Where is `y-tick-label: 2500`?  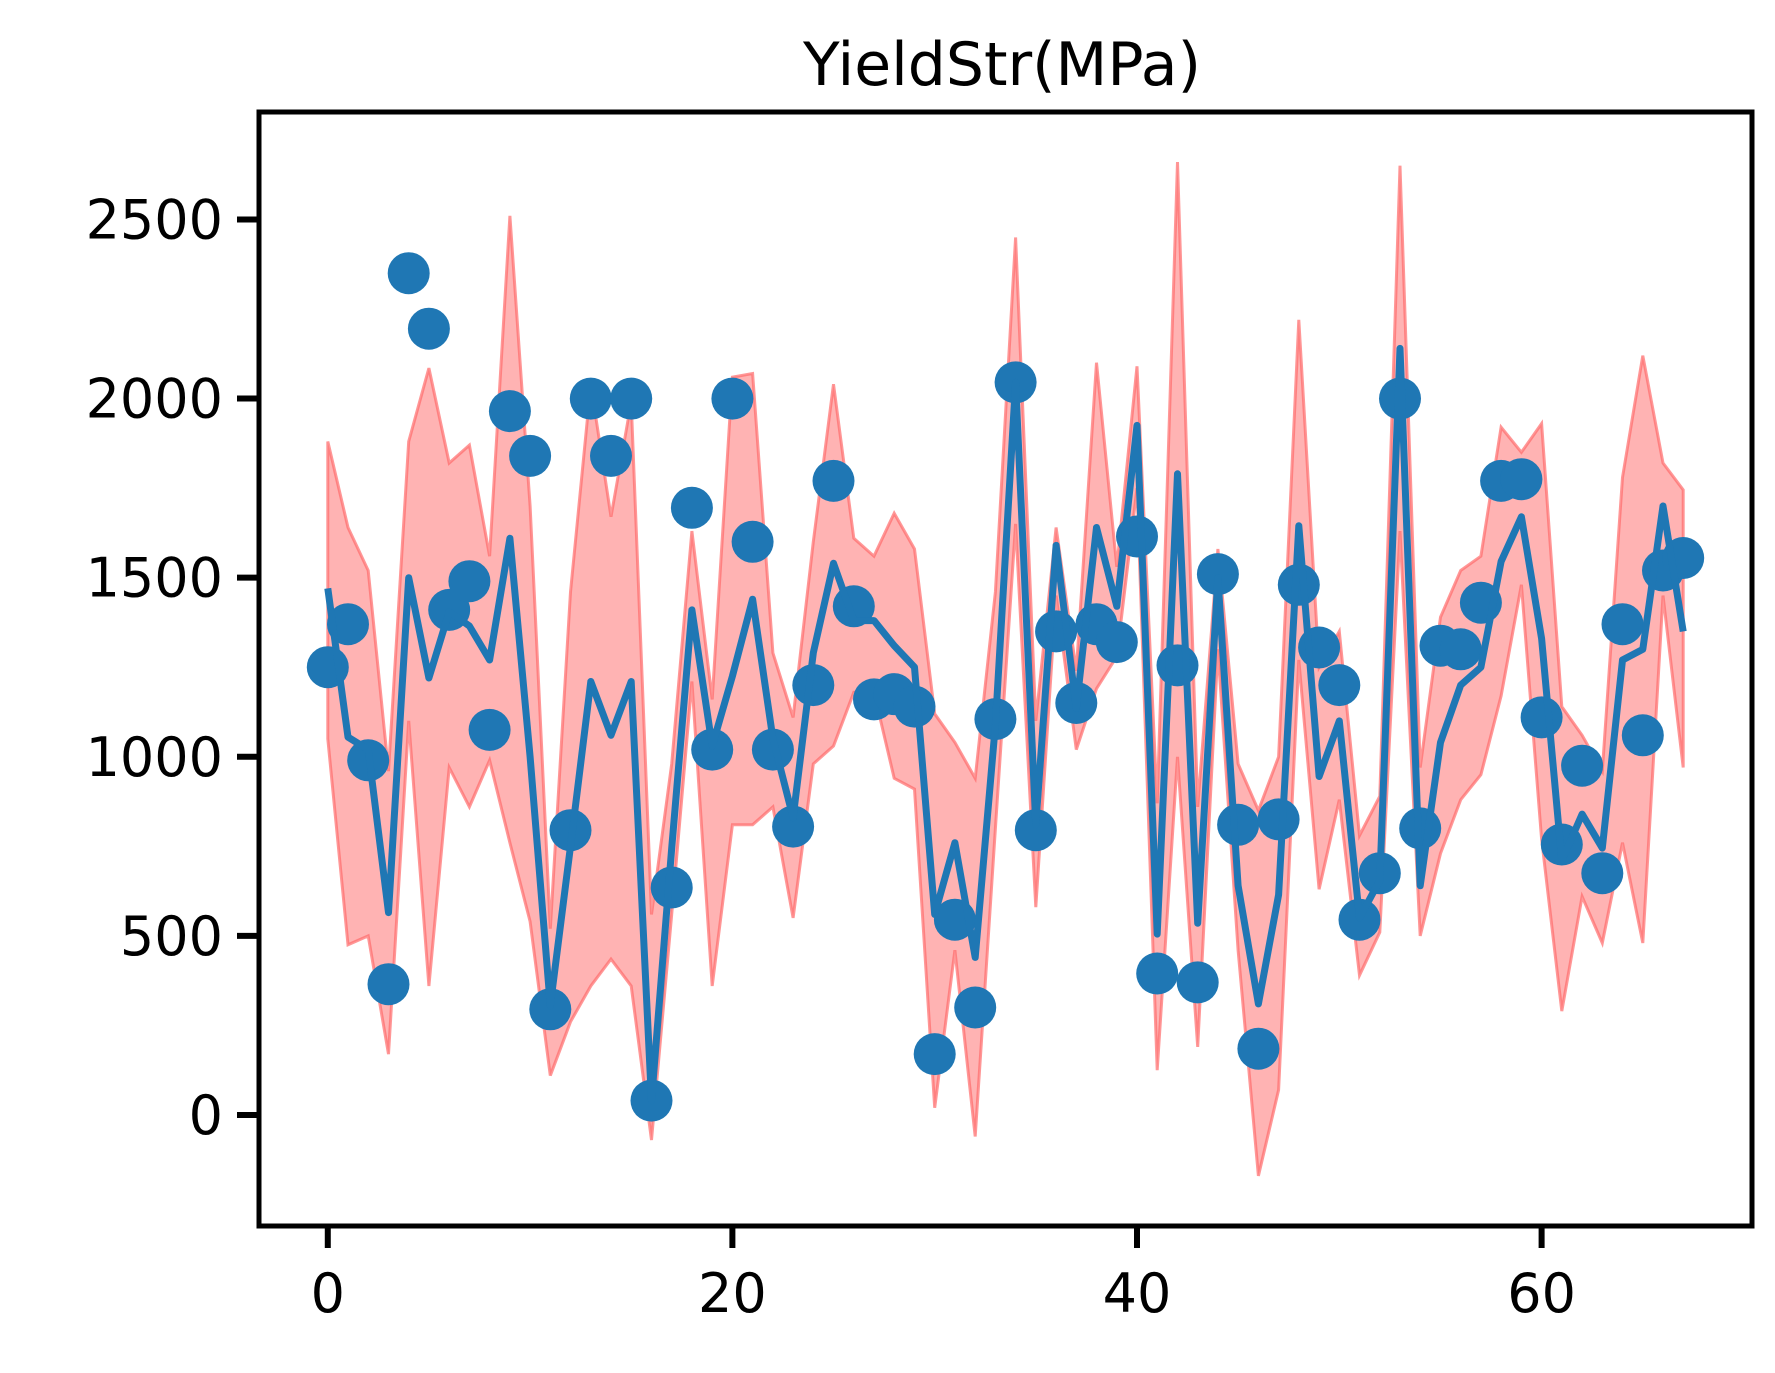 y-tick-label: 2500 is located at coordinates (154, 219).